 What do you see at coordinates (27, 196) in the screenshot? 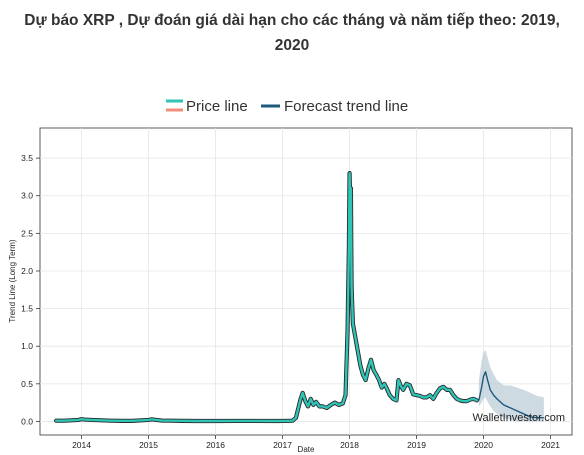
I see `y-tick-label: 3.0` at bounding box center [27, 196].